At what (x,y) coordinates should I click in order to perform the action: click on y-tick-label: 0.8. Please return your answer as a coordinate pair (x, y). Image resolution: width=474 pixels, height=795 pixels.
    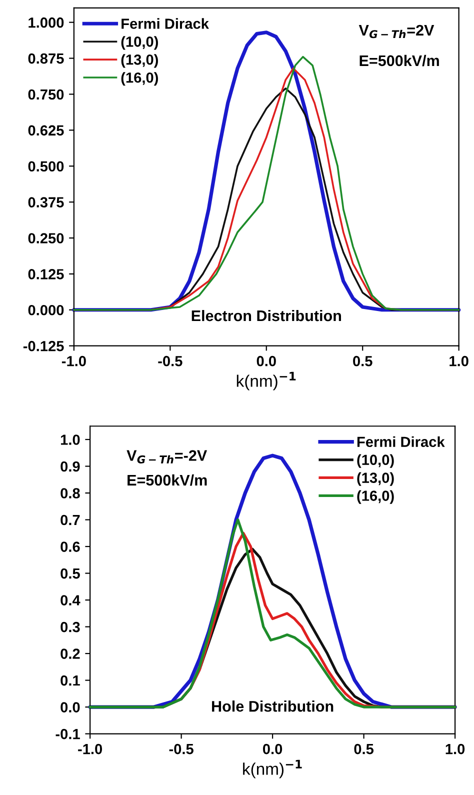
    Looking at the image, I should click on (70, 493).